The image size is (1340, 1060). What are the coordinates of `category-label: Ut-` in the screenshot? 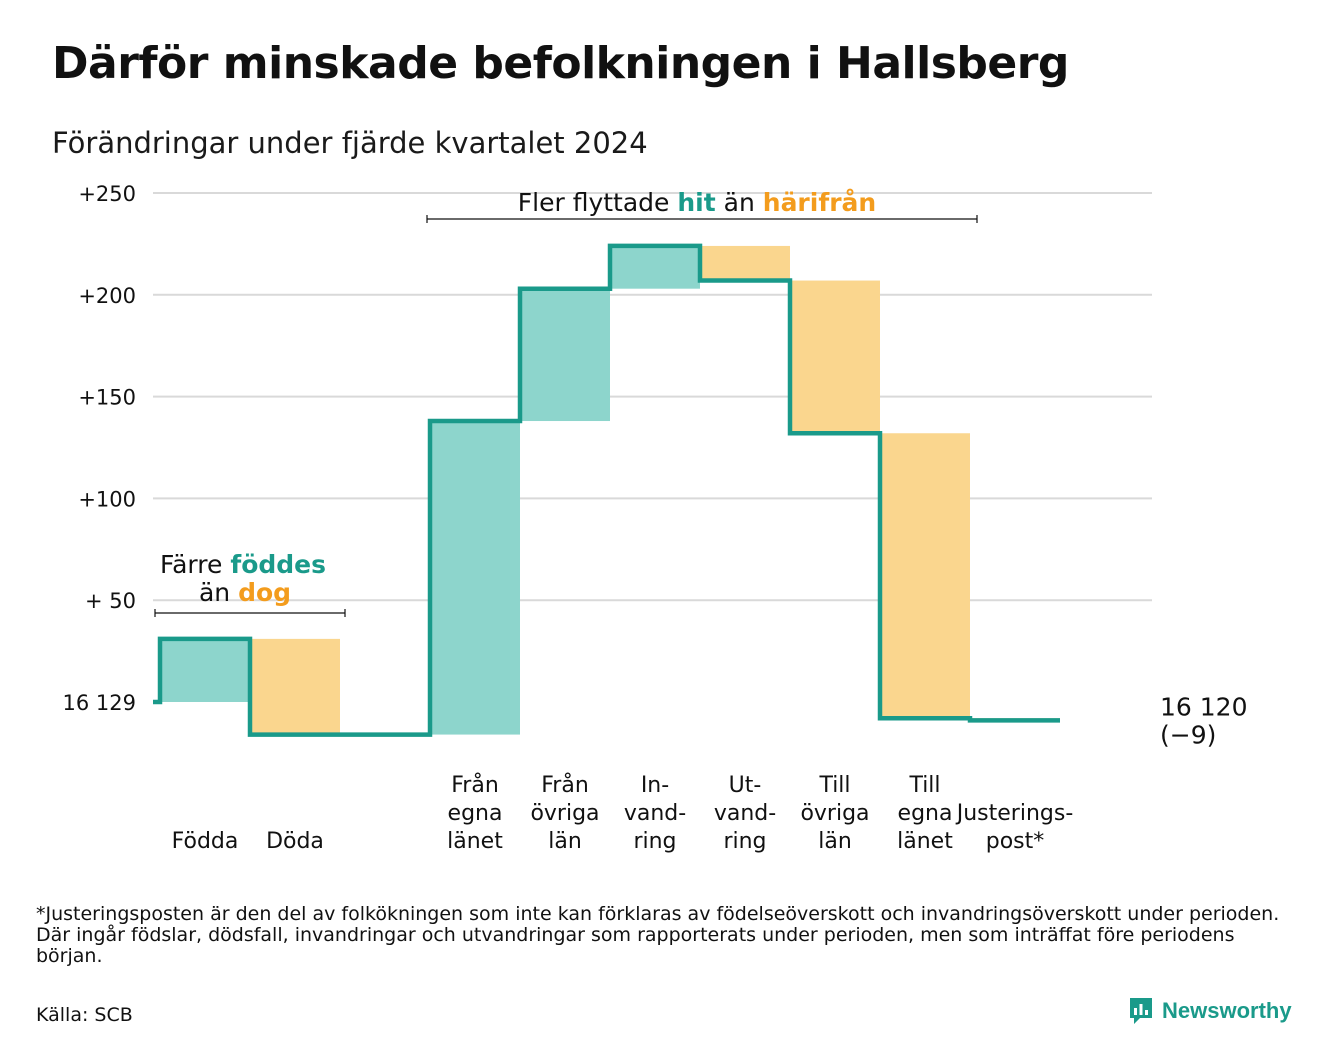 It's located at (745, 785).